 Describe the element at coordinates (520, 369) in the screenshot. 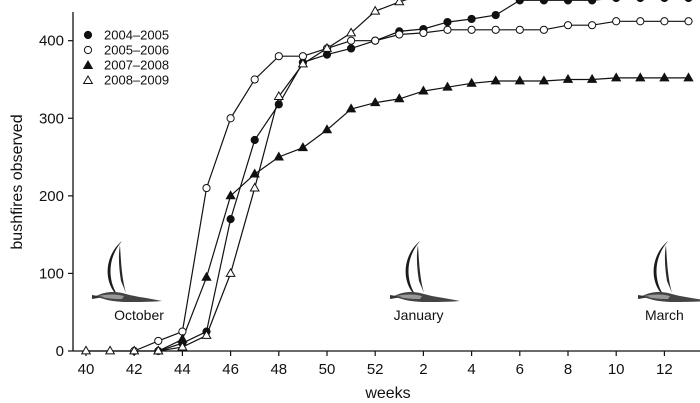

I see `x-tick-label: 6` at that location.